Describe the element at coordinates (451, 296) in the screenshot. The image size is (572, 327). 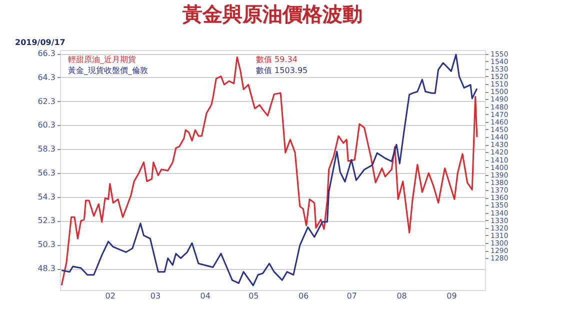
I see `x-tick-label: 09` at that location.